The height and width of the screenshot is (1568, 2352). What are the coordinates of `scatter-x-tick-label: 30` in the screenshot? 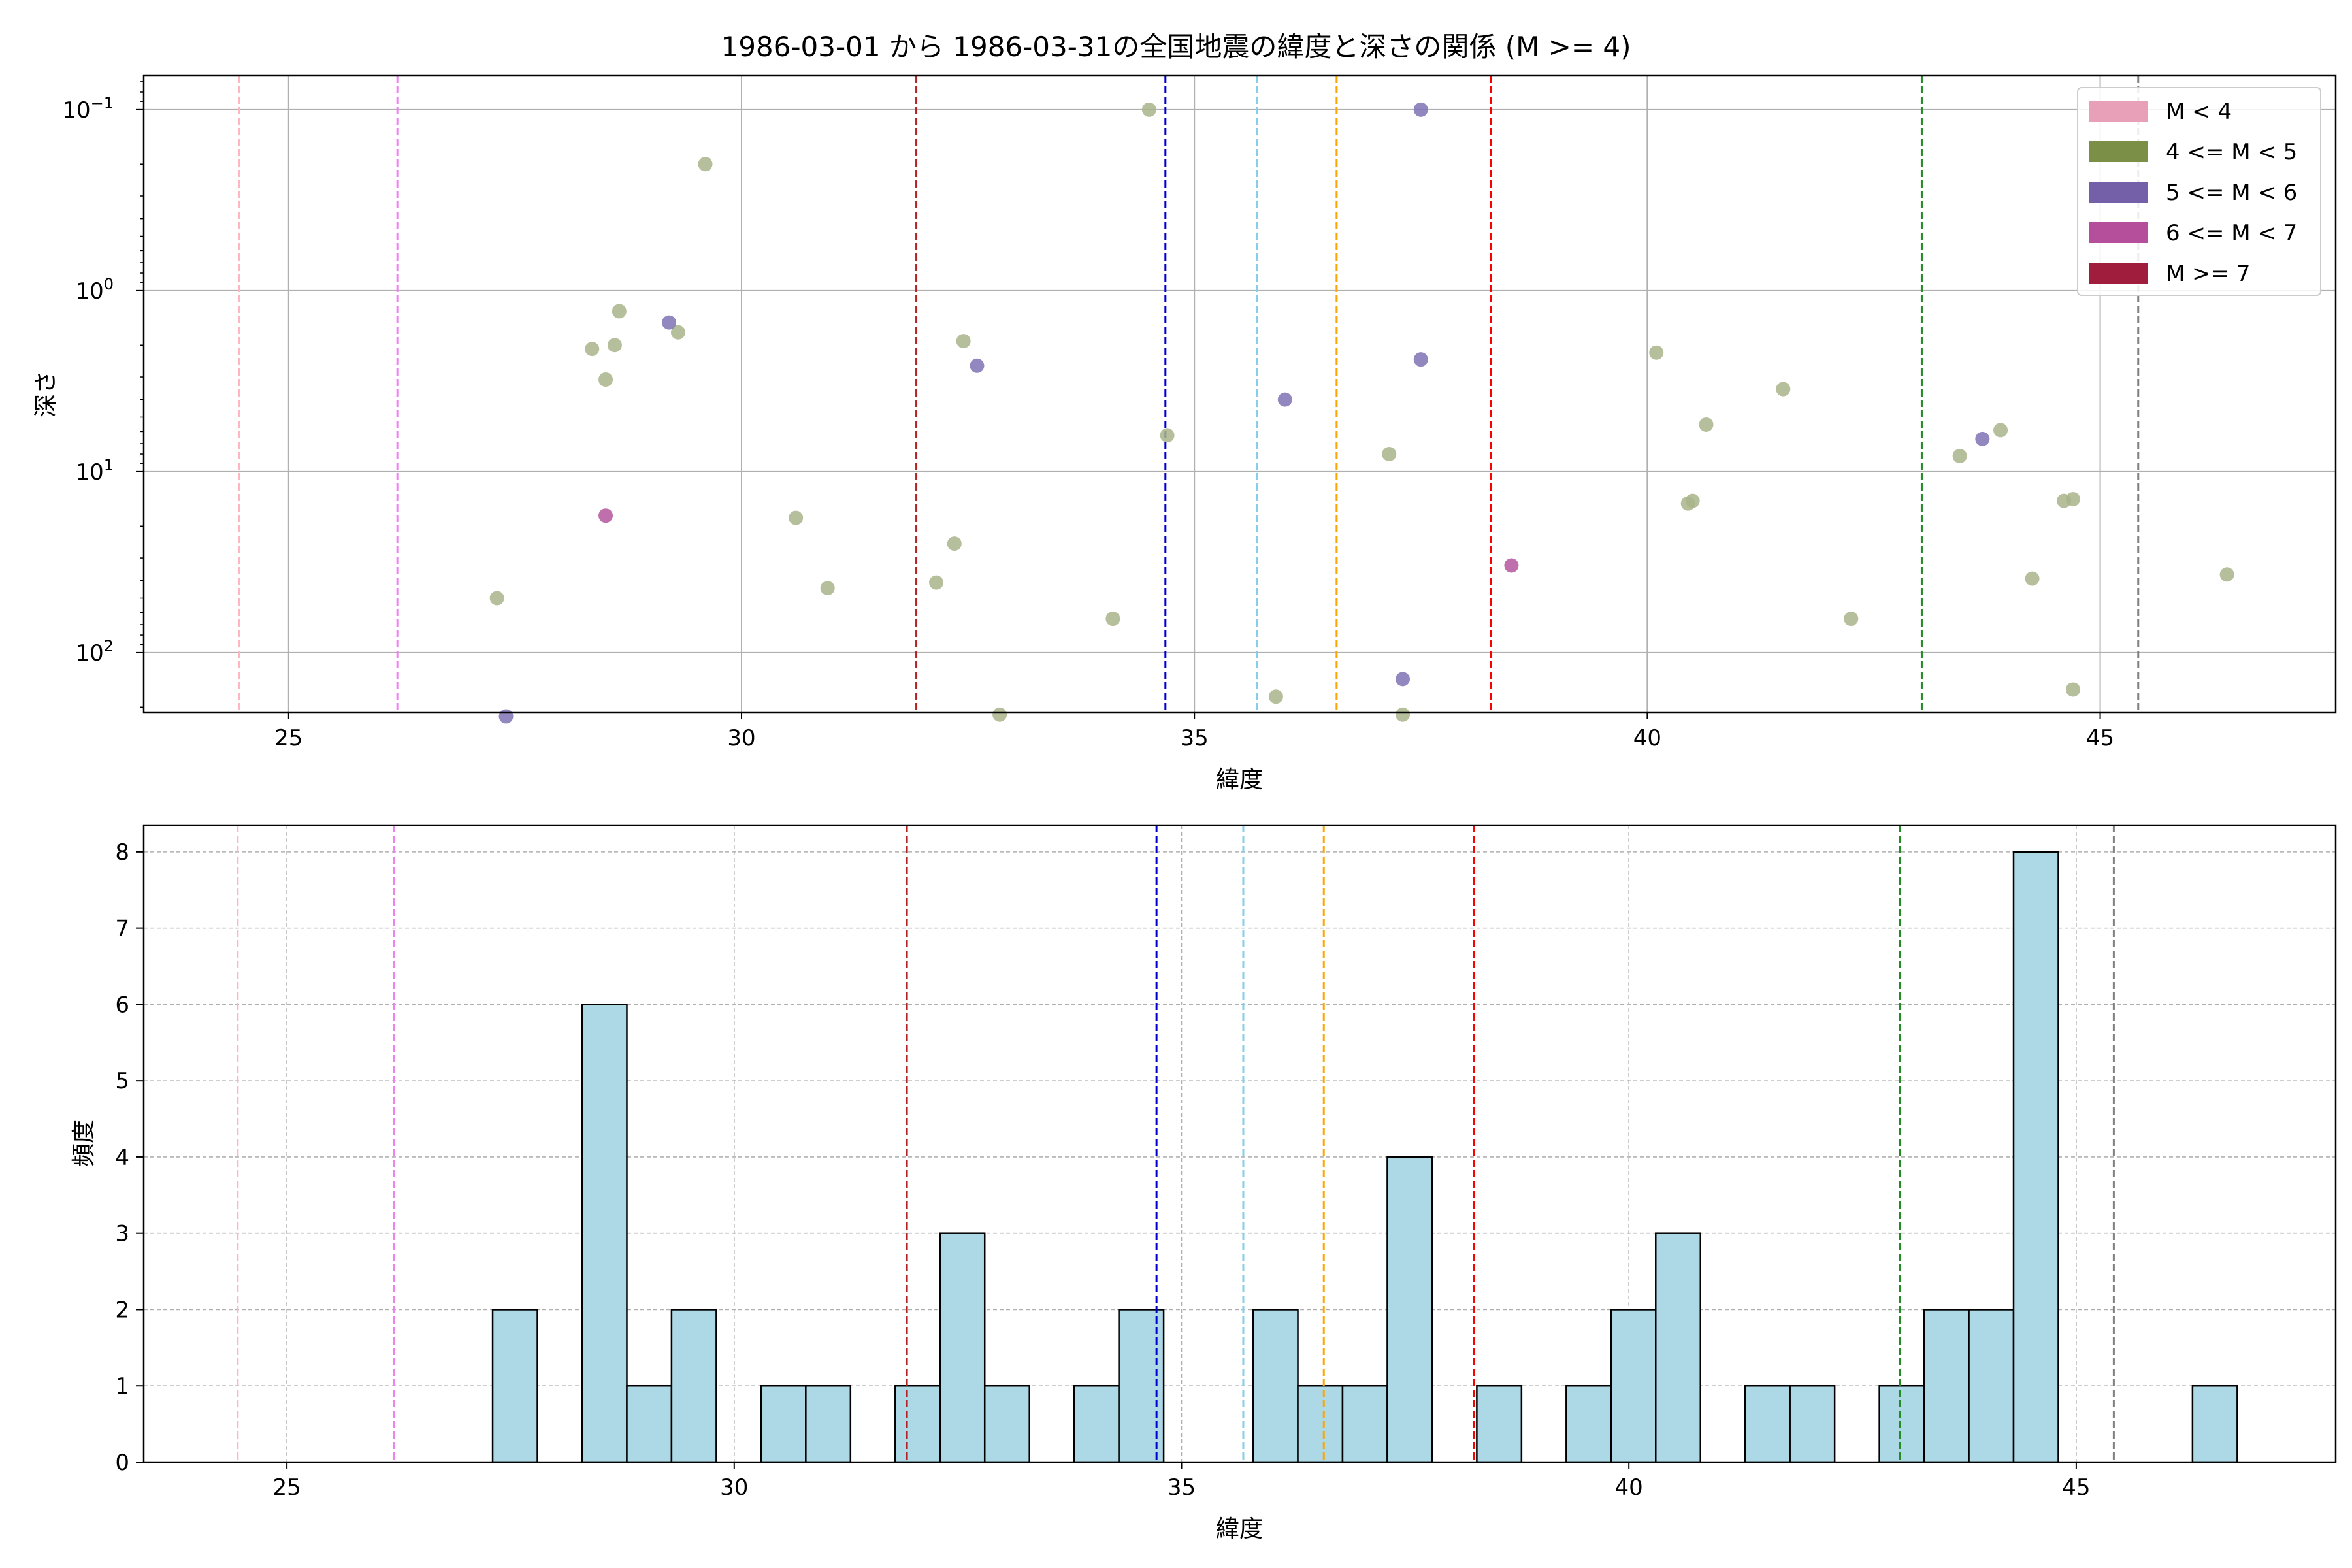 It's located at (741, 738).